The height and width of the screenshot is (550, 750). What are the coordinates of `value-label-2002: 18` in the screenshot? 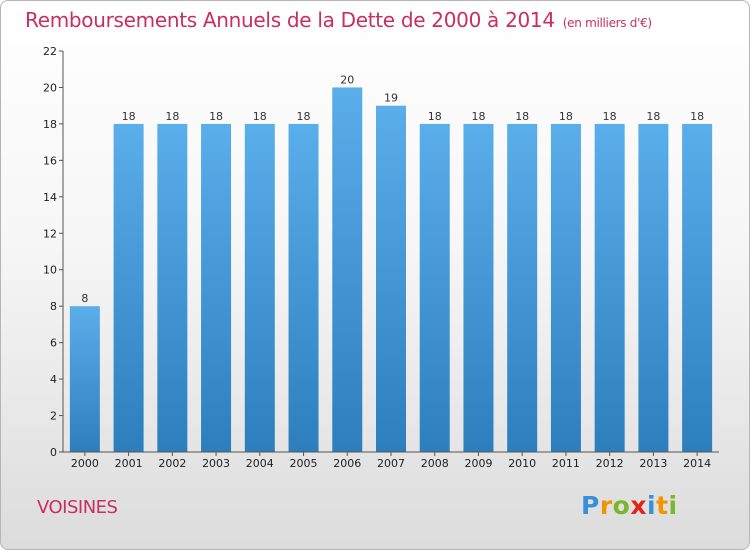 It's located at (172, 116).